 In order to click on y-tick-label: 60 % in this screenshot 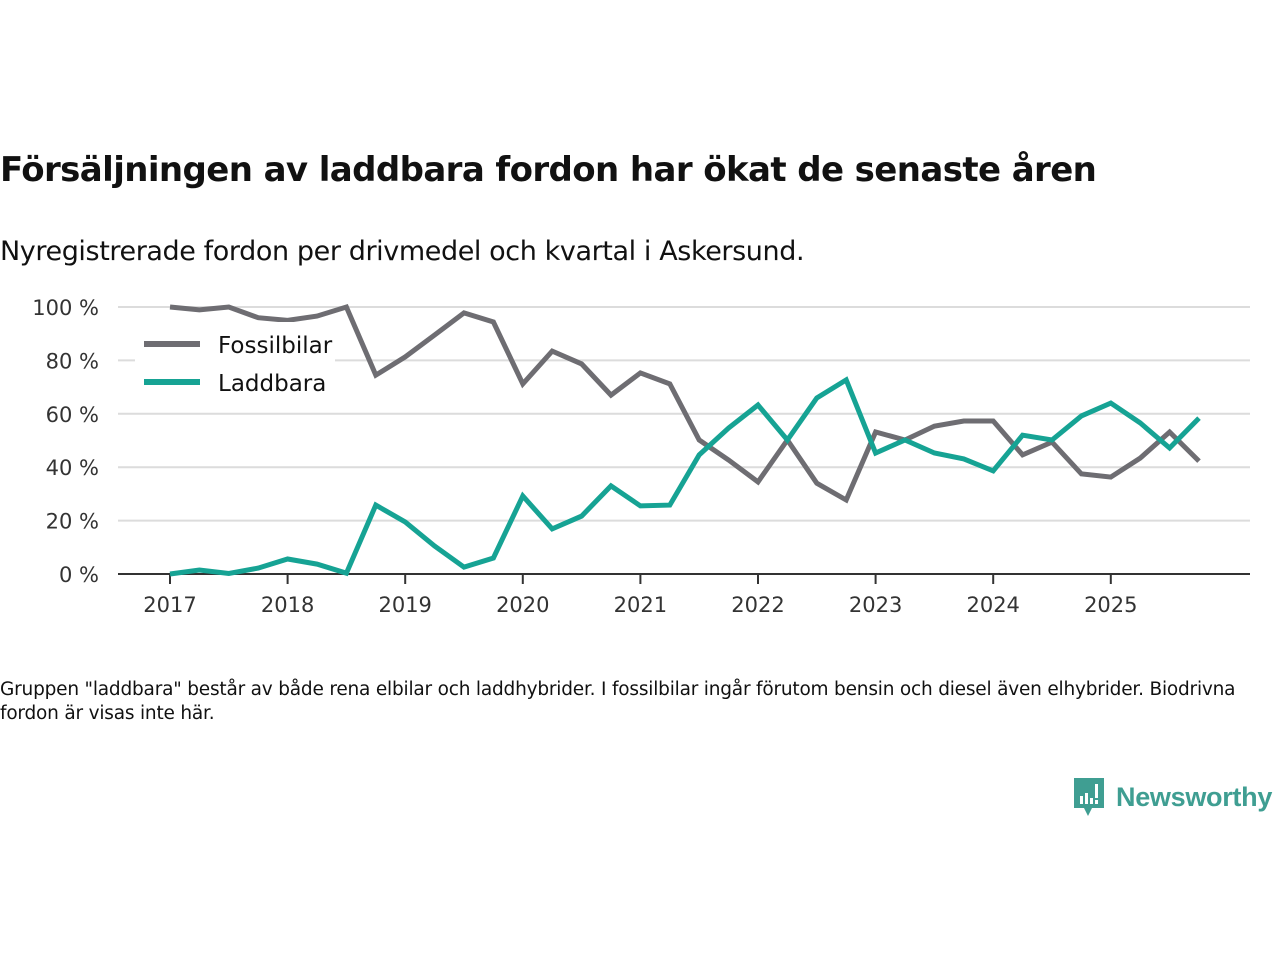, I will do `click(72, 415)`.